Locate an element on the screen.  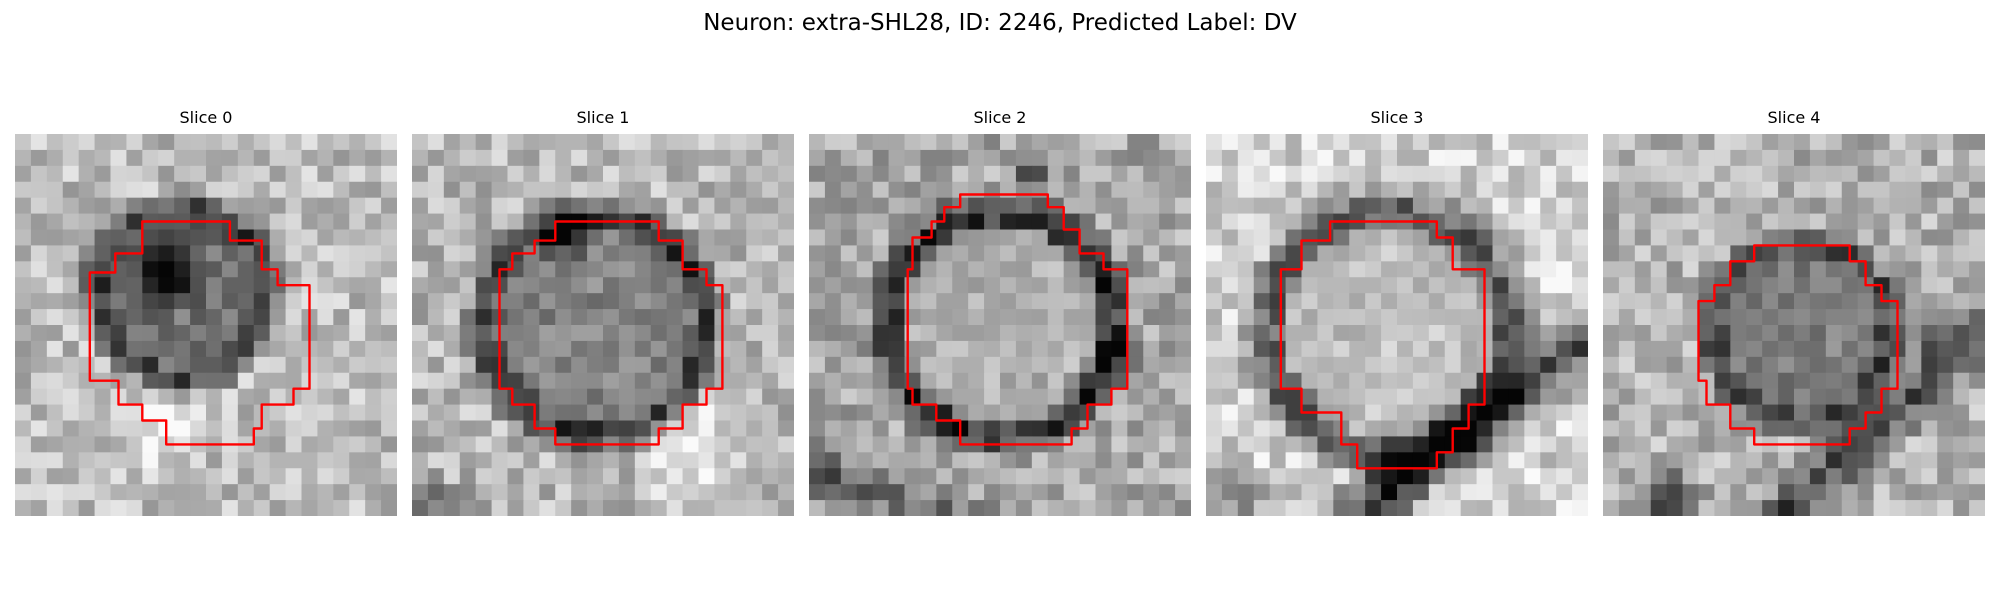
slice-title-1: Slice 1 is located at coordinates (603, 117).